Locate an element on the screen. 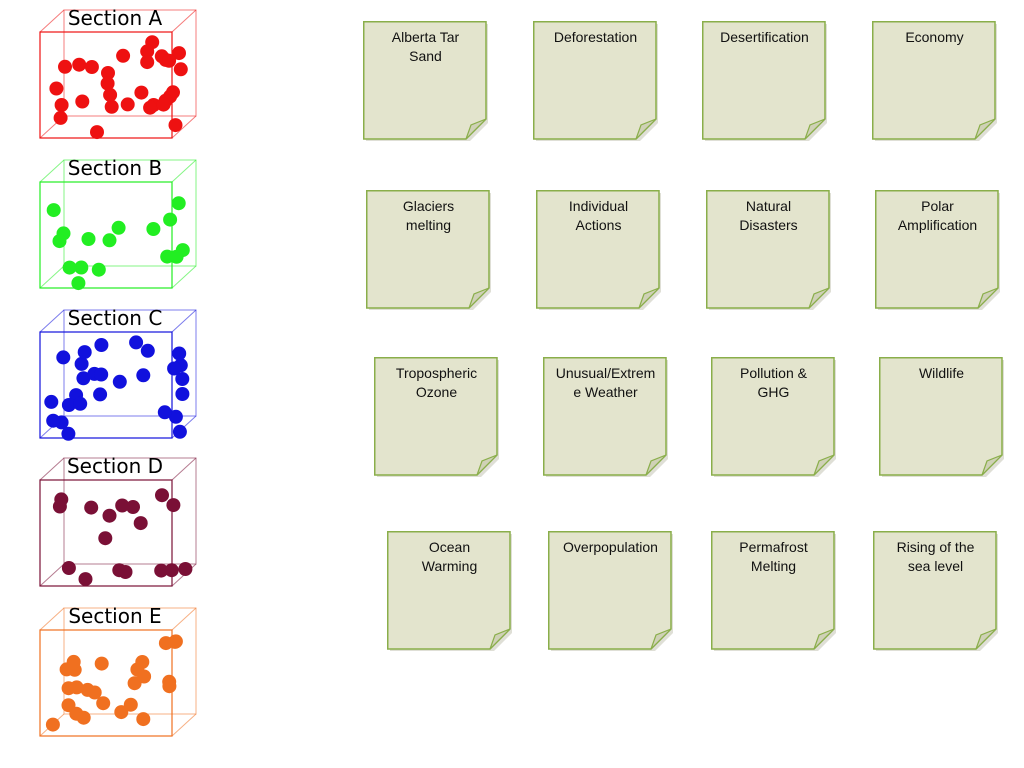 Image resolution: width=1024 pixels, height=768 pixels. note-label: Deforestation is located at coordinates (595, 37).